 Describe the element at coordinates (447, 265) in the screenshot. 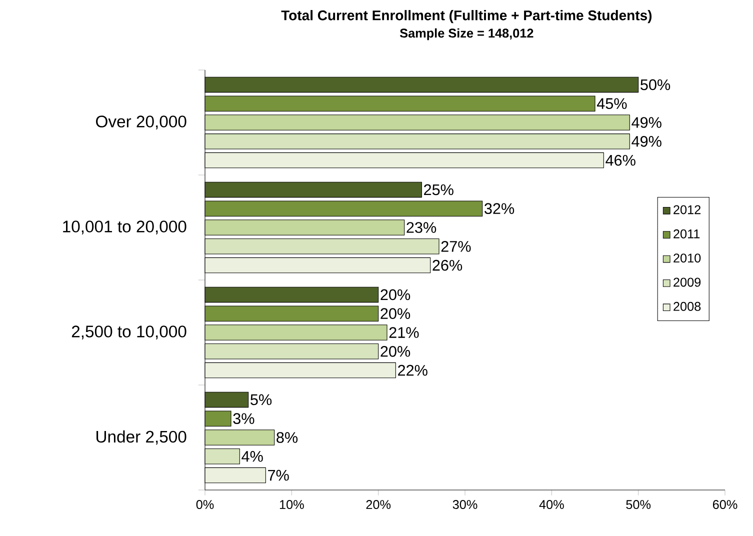

I see `data-label: 26%` at that location.